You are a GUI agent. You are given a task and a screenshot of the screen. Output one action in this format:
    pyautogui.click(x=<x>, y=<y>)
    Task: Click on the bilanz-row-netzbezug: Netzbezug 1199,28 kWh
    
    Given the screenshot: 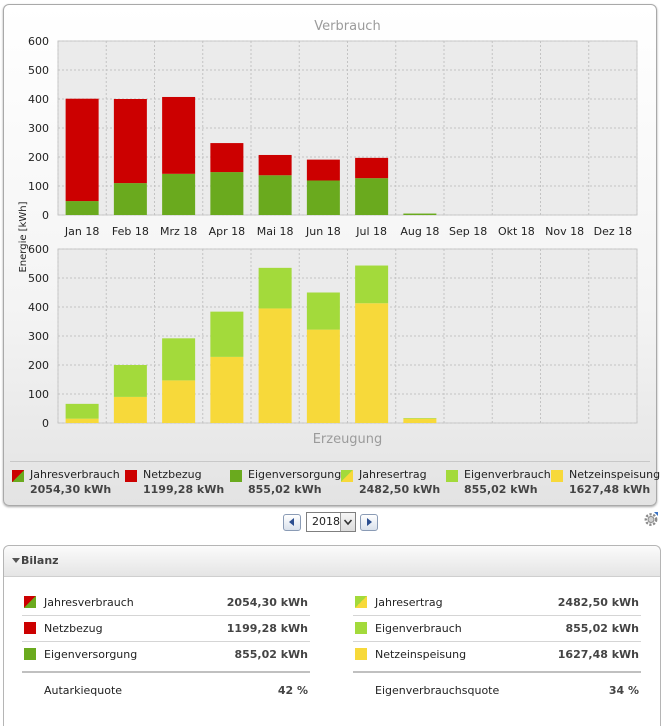 What is the action you would take?
    pyautogui.click(x=166, y=628)
    